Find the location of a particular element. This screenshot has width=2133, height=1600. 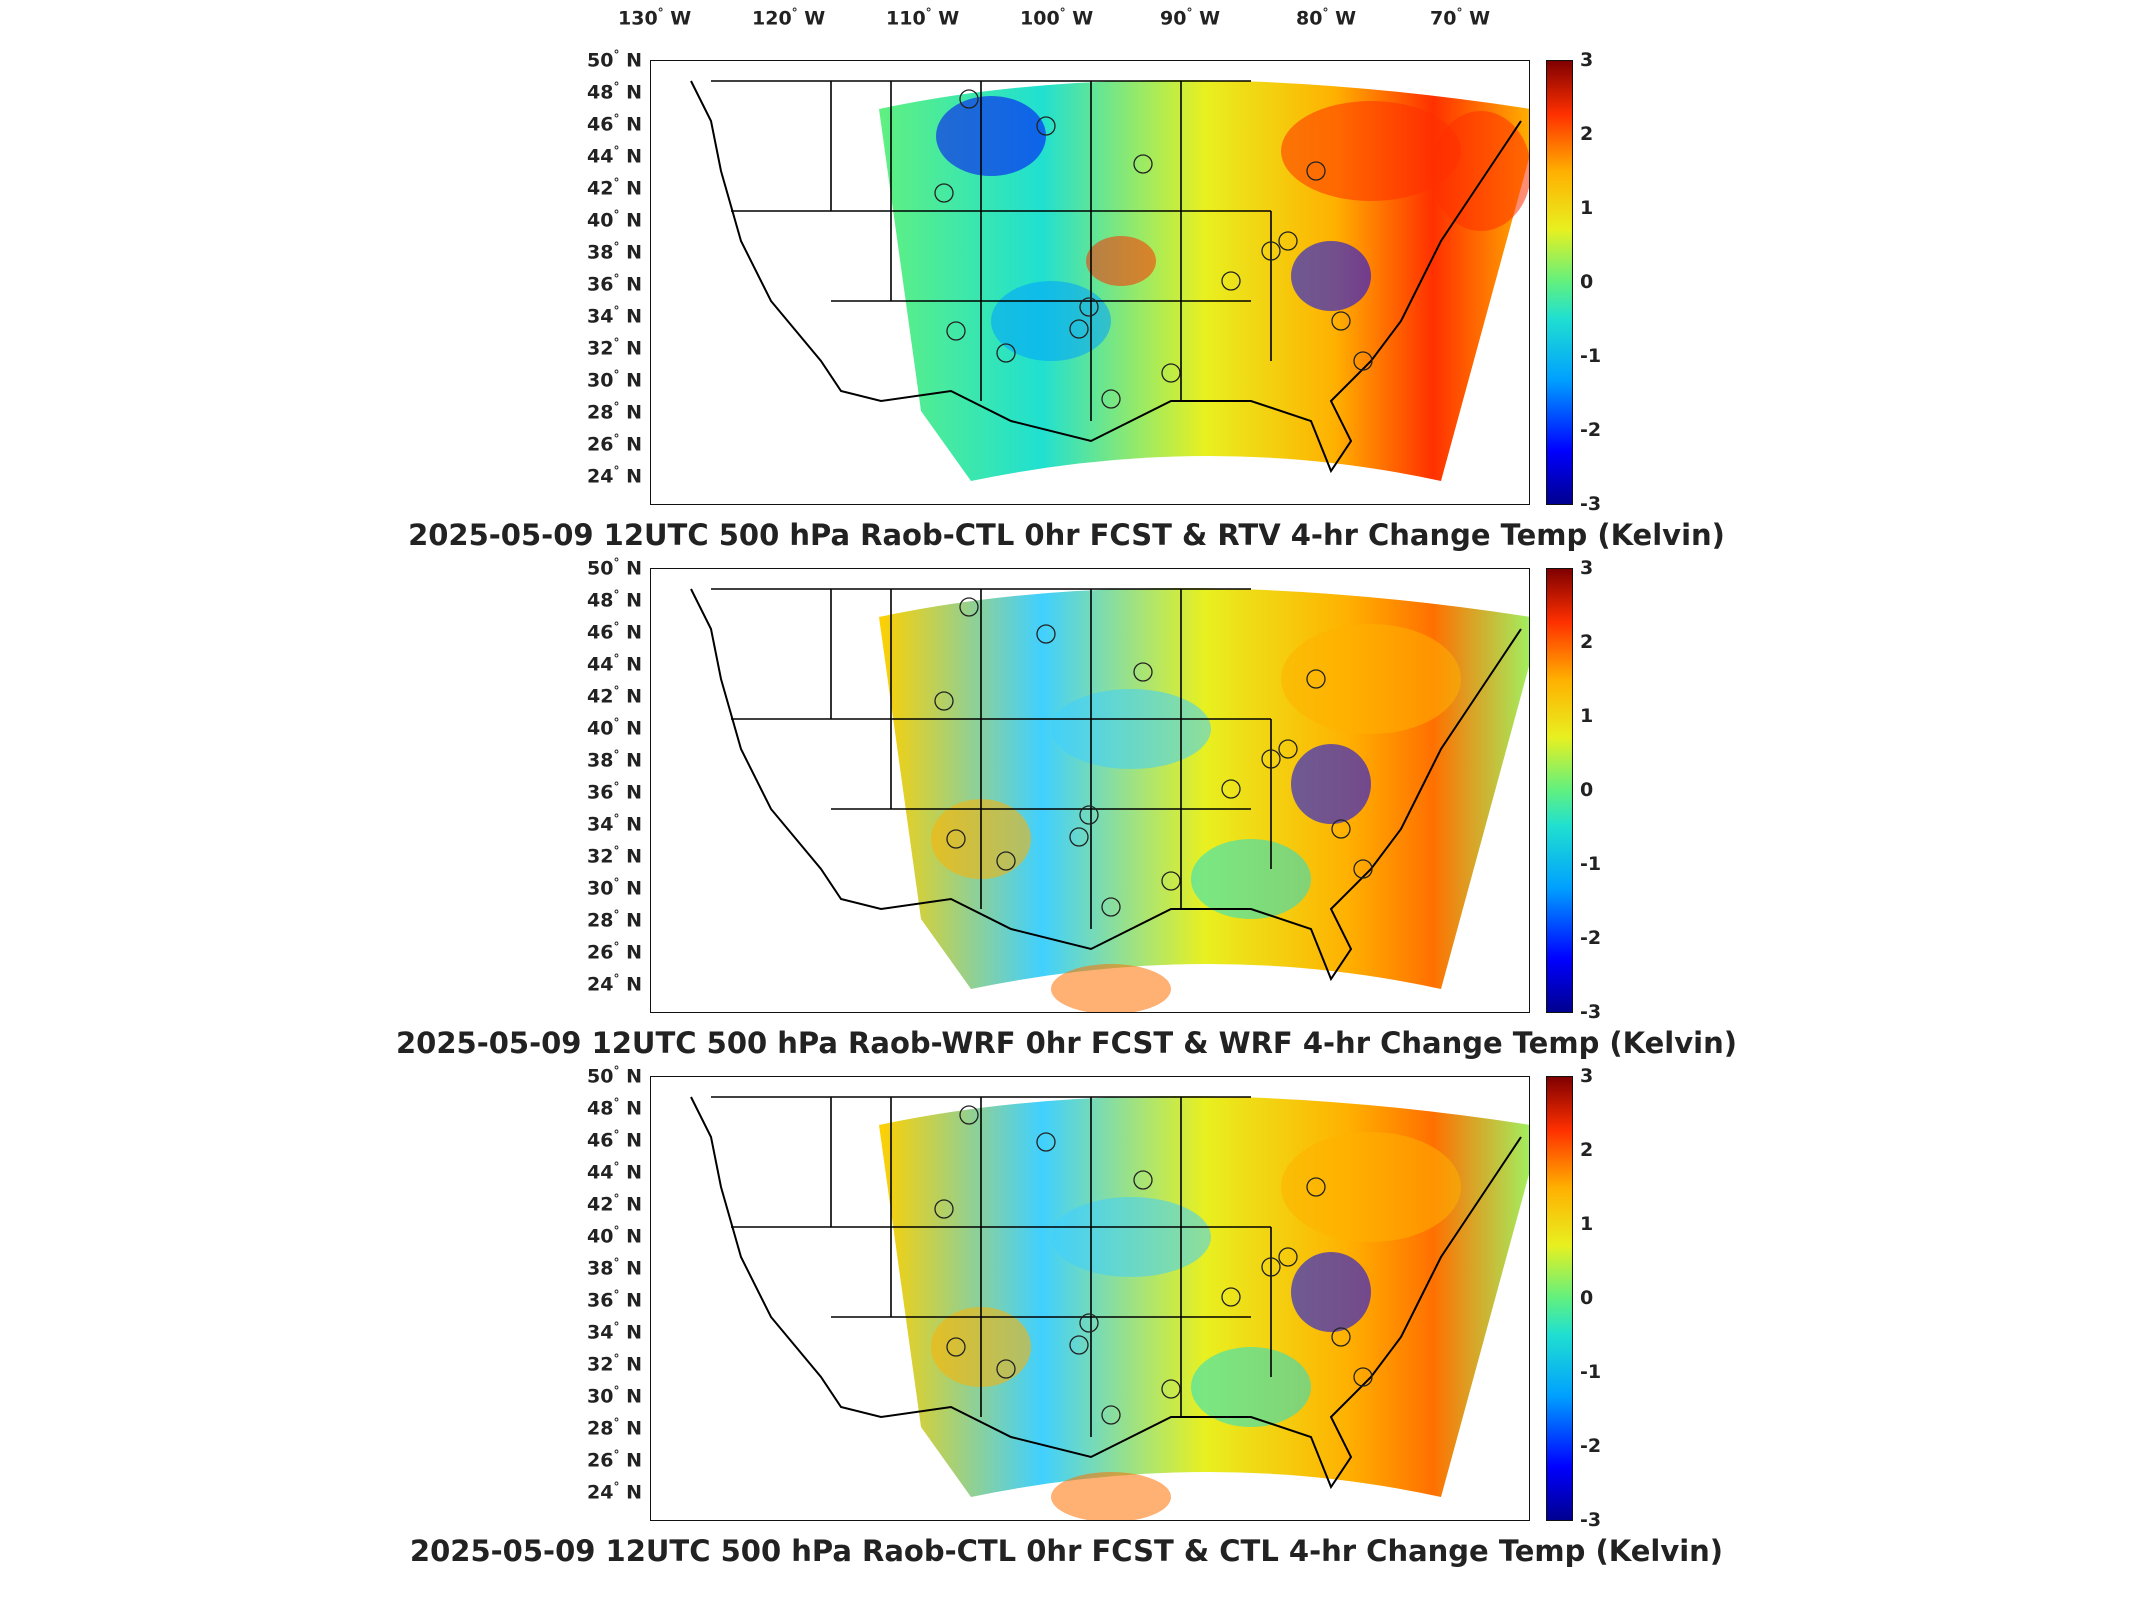

colorbar-tick-label: -1 is located at coordinates (1591, 864).